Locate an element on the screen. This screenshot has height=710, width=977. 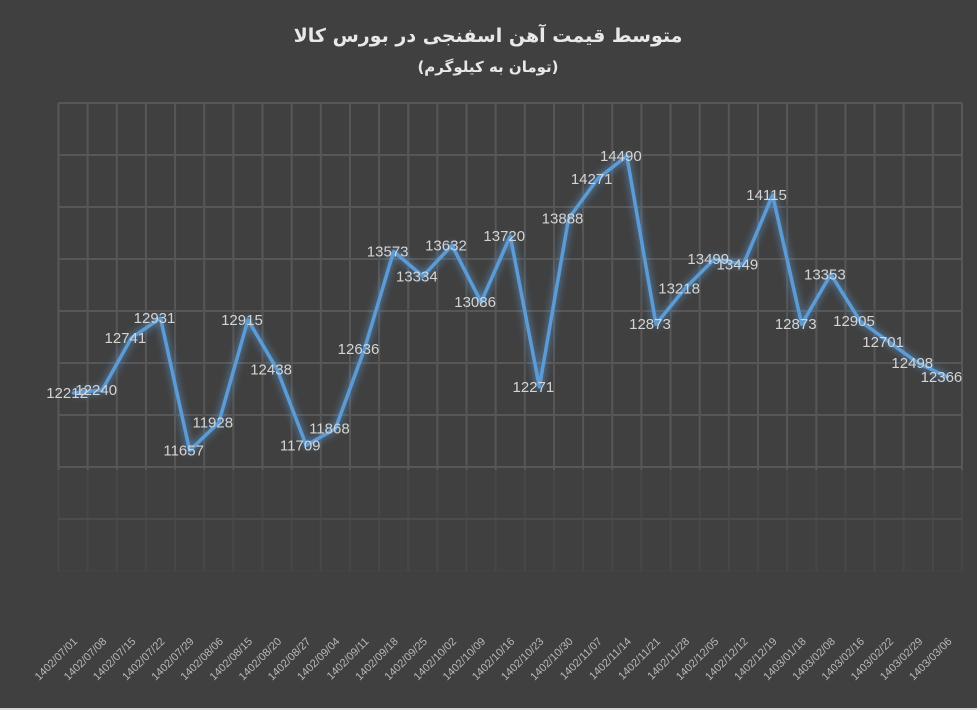
data-label: 12636 is located at coordinates (359, 349).